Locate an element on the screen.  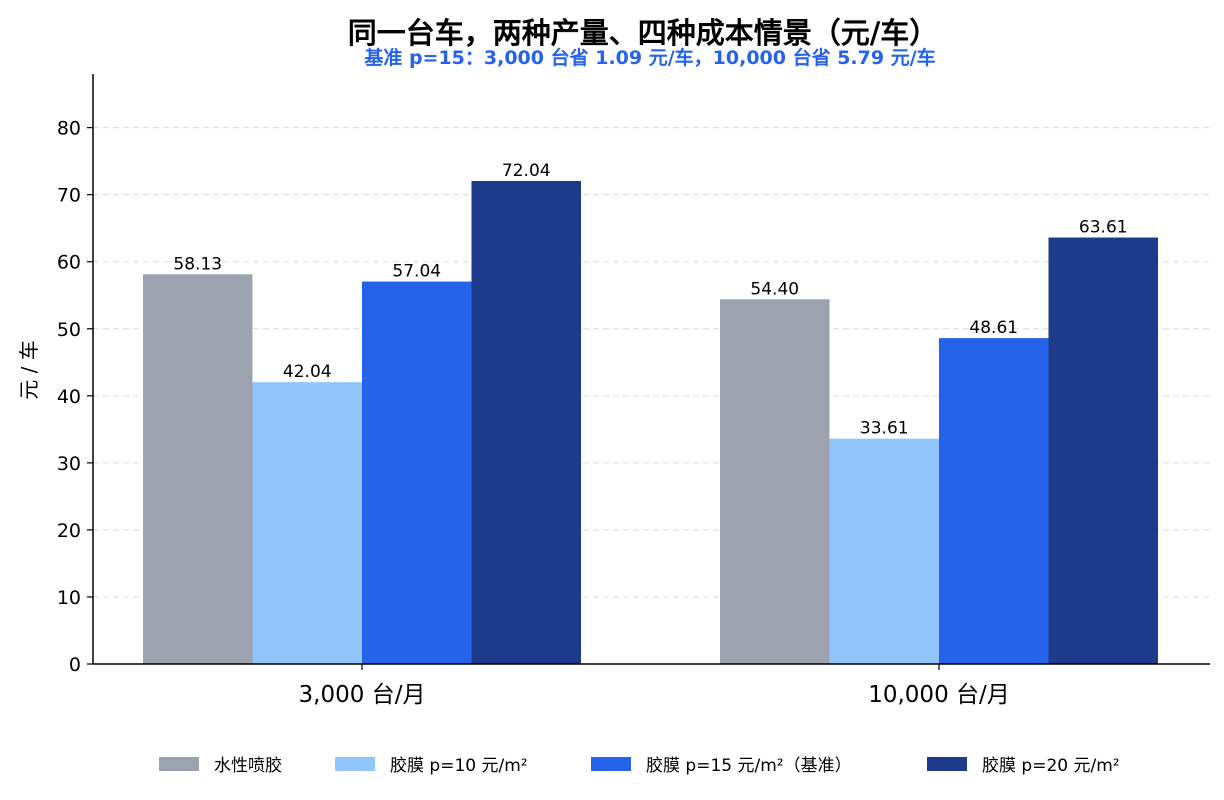
y-tick-label: 10 is located at coordinates (69, 598).